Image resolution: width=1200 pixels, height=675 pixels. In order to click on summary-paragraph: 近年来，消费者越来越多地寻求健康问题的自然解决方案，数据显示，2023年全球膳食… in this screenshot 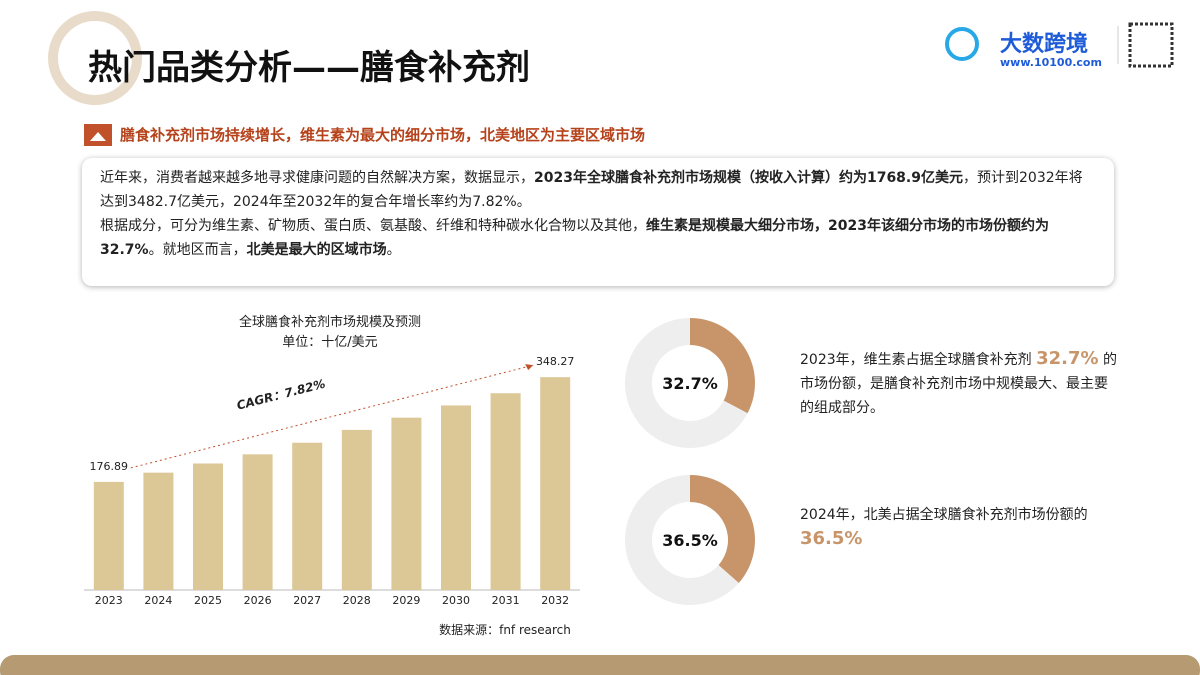, I will do `click(598, 190)`.